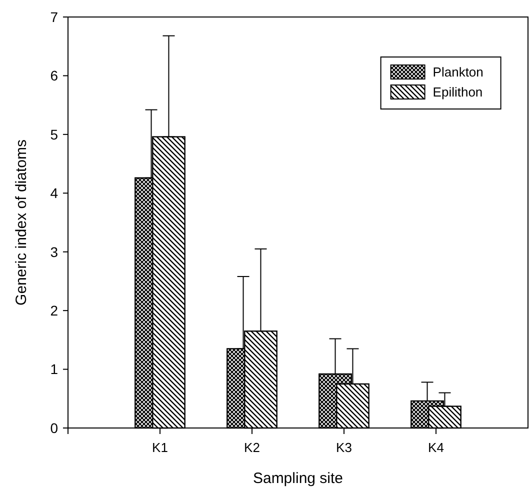  I want to click on y-tick-label: 3, so click(54, 252).